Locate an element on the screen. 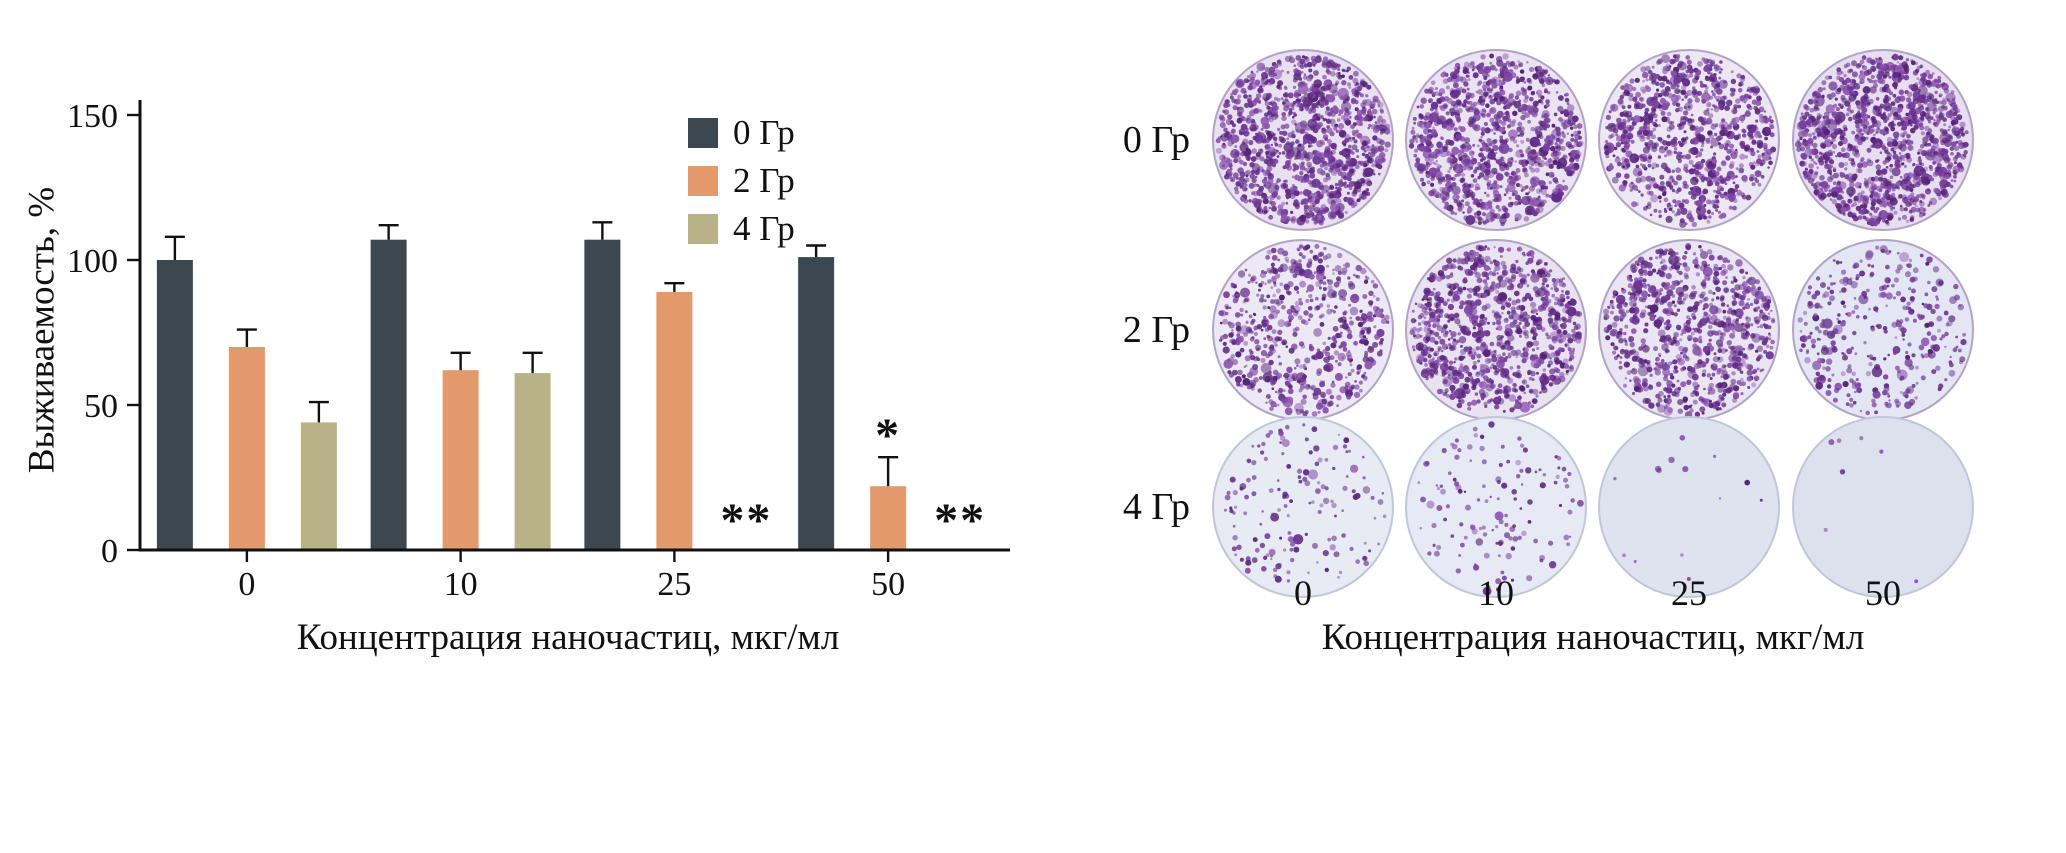  bar is located at coordinates (674, 420).